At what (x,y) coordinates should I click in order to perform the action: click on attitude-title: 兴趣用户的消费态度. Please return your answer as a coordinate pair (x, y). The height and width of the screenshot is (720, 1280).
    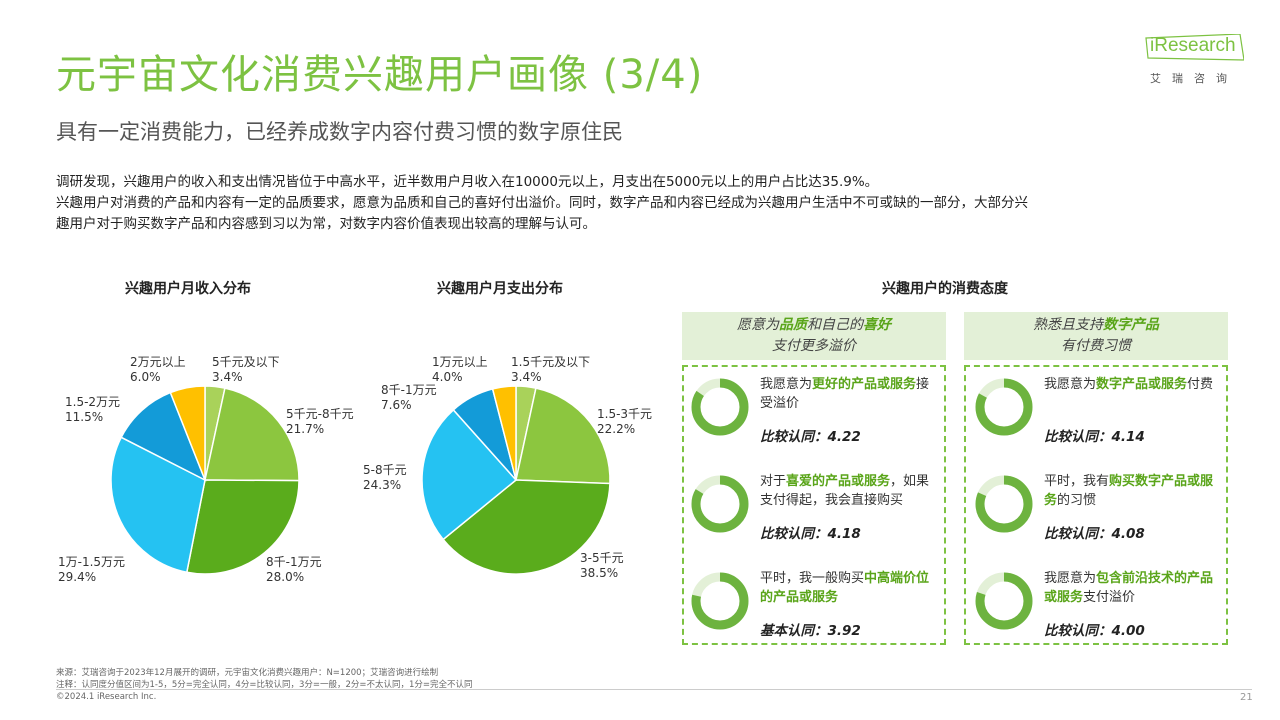
    Looking at the image, I should click on (945, 289).